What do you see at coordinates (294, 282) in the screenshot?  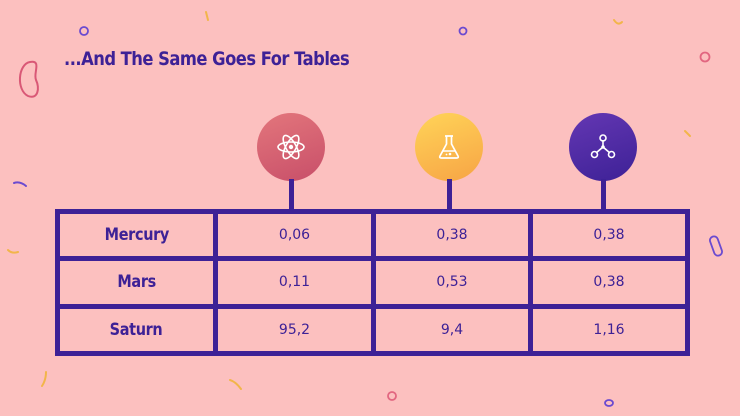 I see `table-cell: 0,11` at bounding box center [294, 282].